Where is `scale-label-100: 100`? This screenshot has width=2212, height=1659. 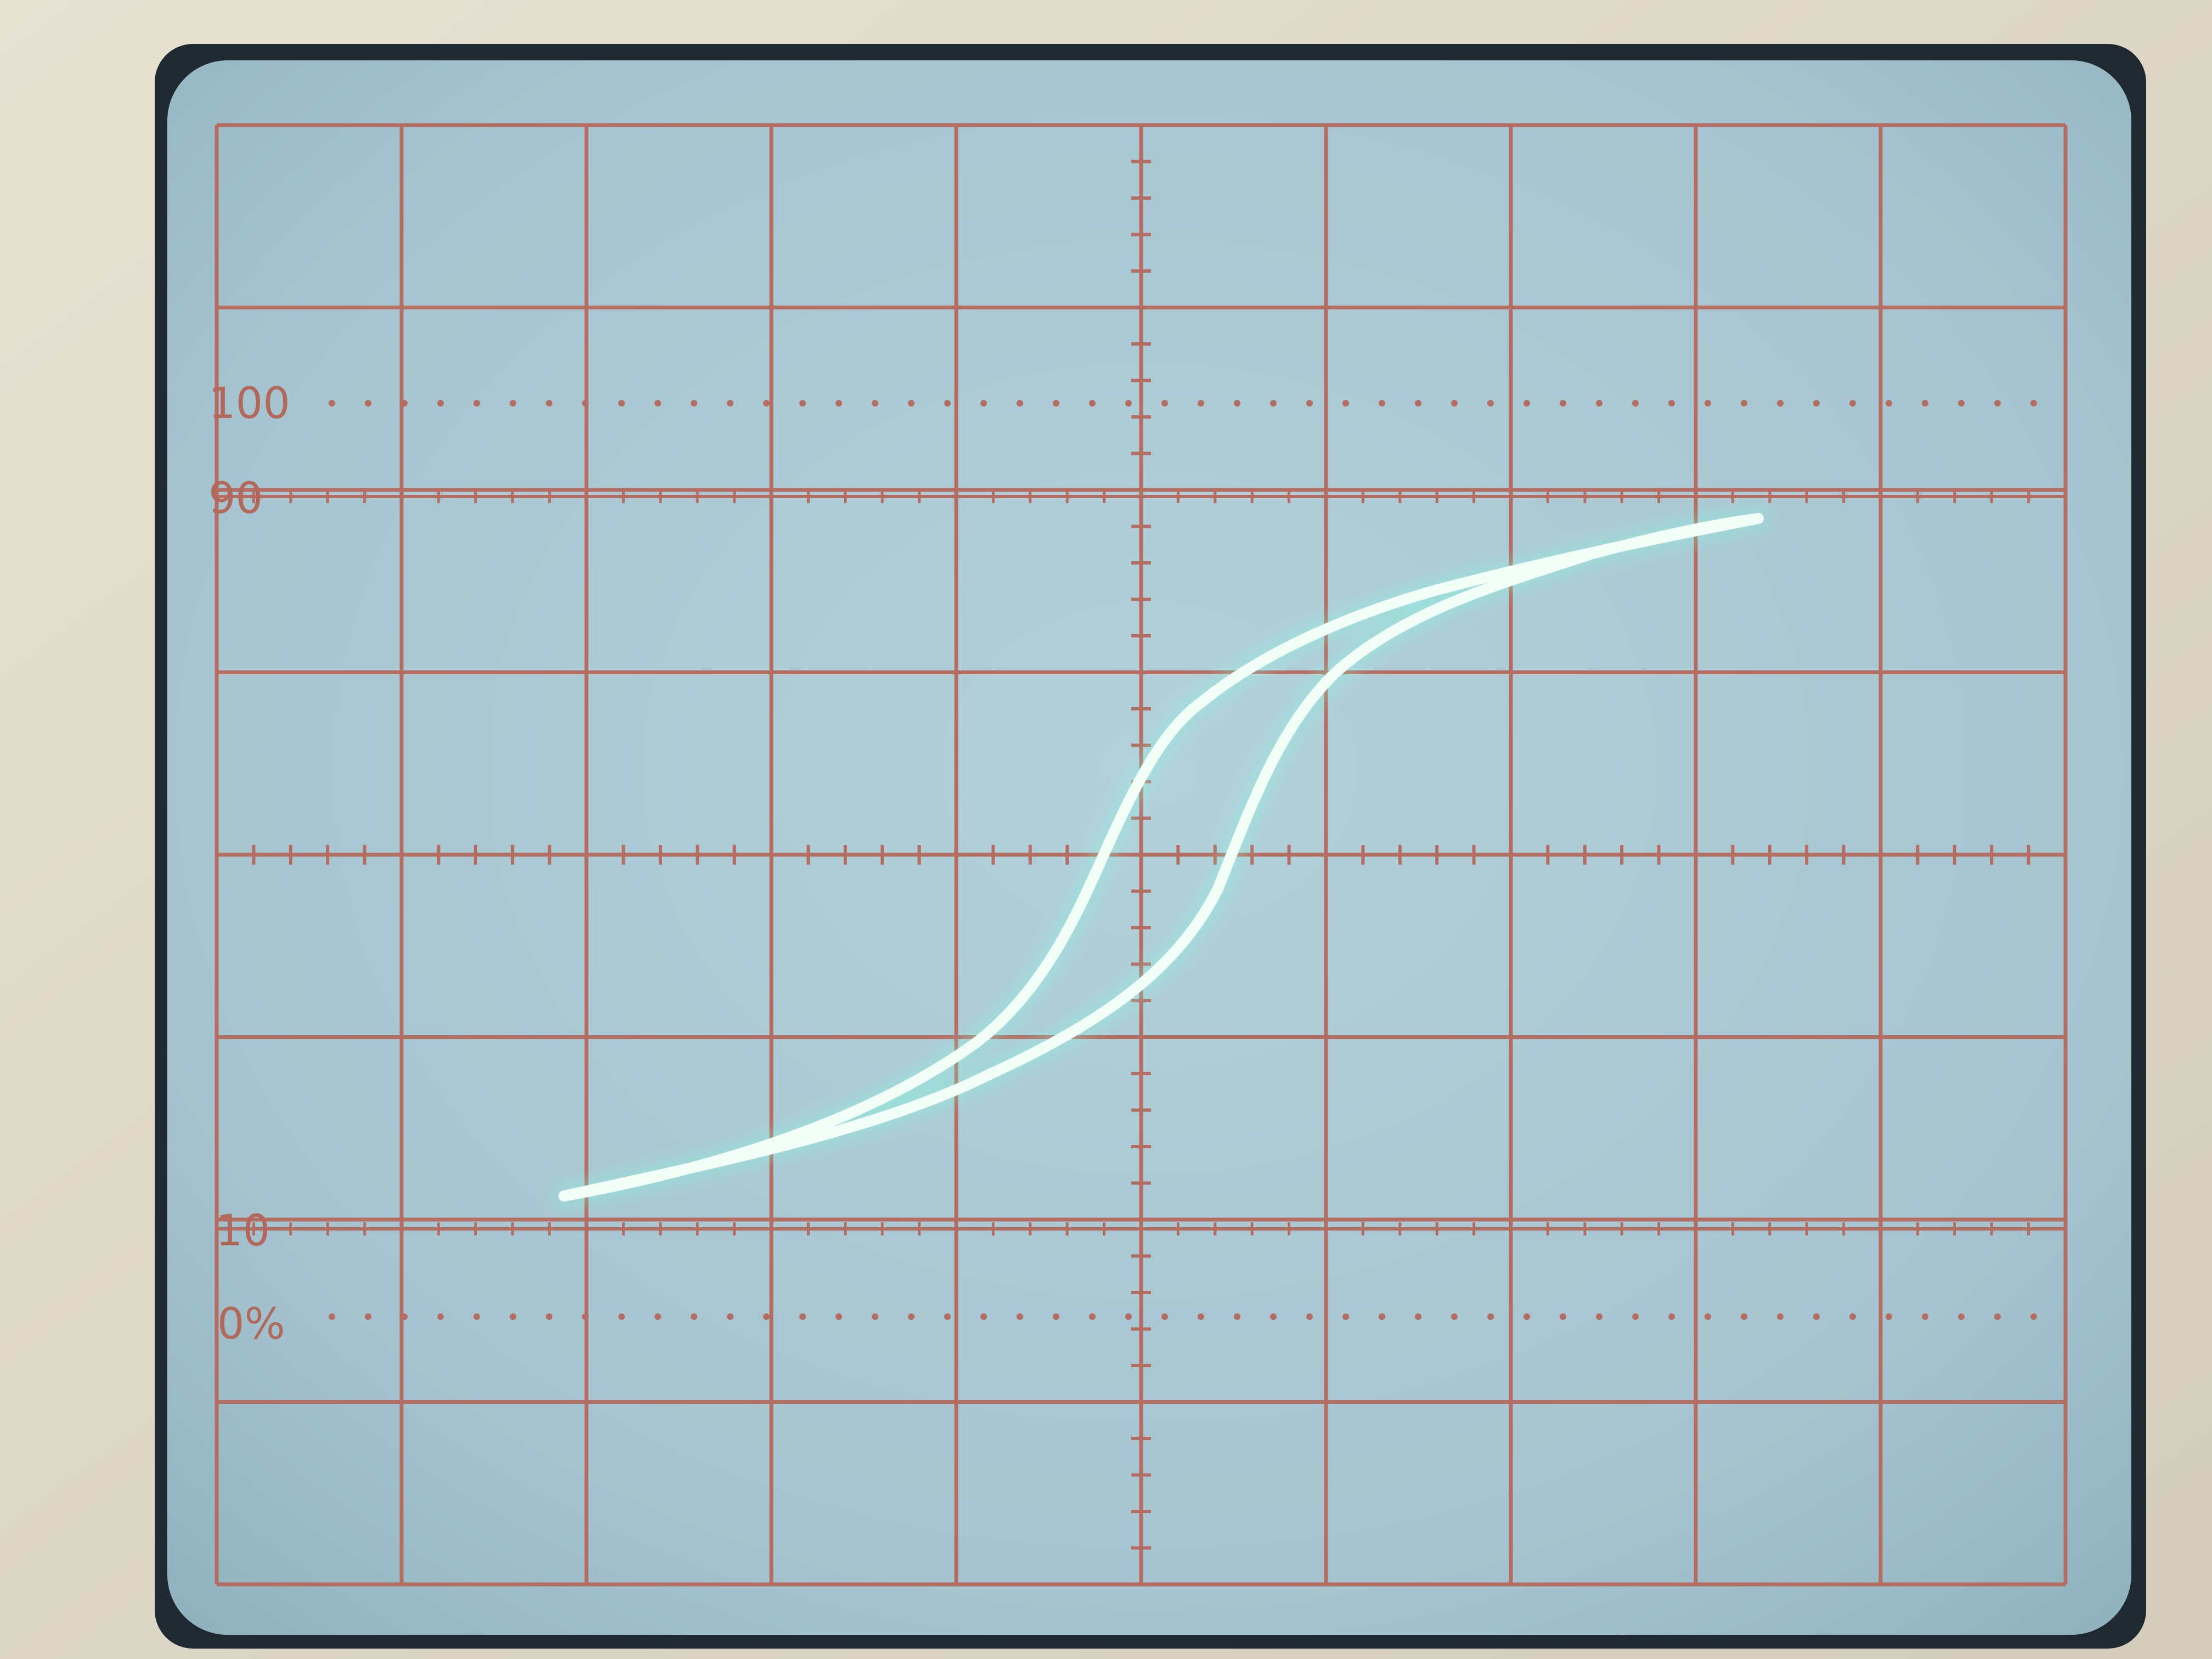 scale-label-100: 100 is located at coordinates (249, 404).